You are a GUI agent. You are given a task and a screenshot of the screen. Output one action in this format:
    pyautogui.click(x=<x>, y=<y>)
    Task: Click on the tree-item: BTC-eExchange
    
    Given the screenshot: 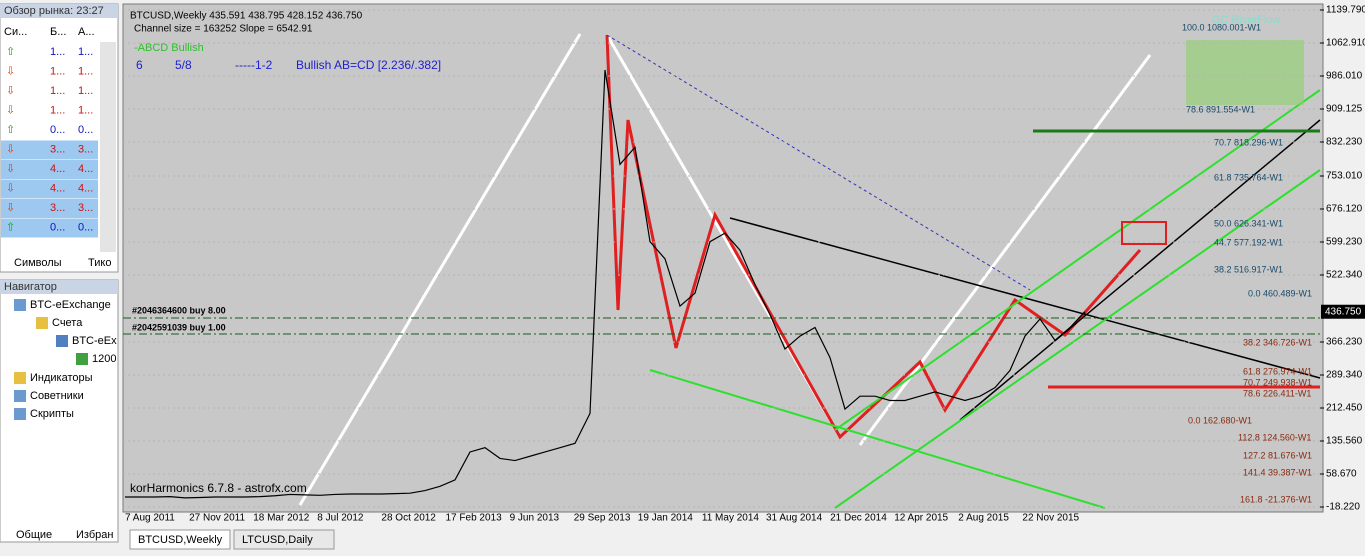 What is the action you would take?
    pyautogui.click(x=70, y=305)
    